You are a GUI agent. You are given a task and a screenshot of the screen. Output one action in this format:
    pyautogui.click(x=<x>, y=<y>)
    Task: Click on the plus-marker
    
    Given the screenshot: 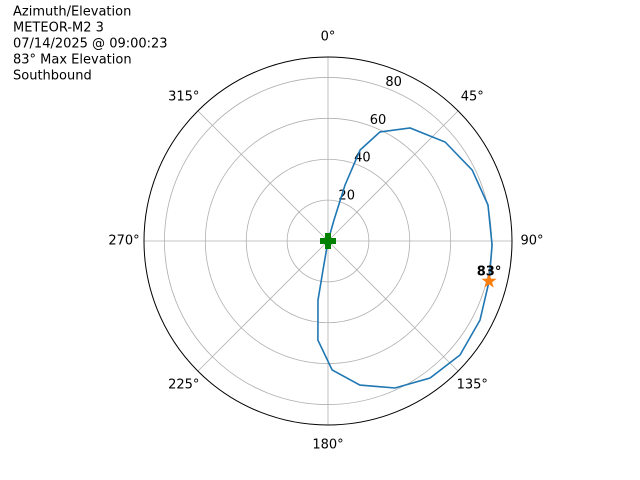 What is the action you would take?
    pyautogui.click(x=328, y=241)
    